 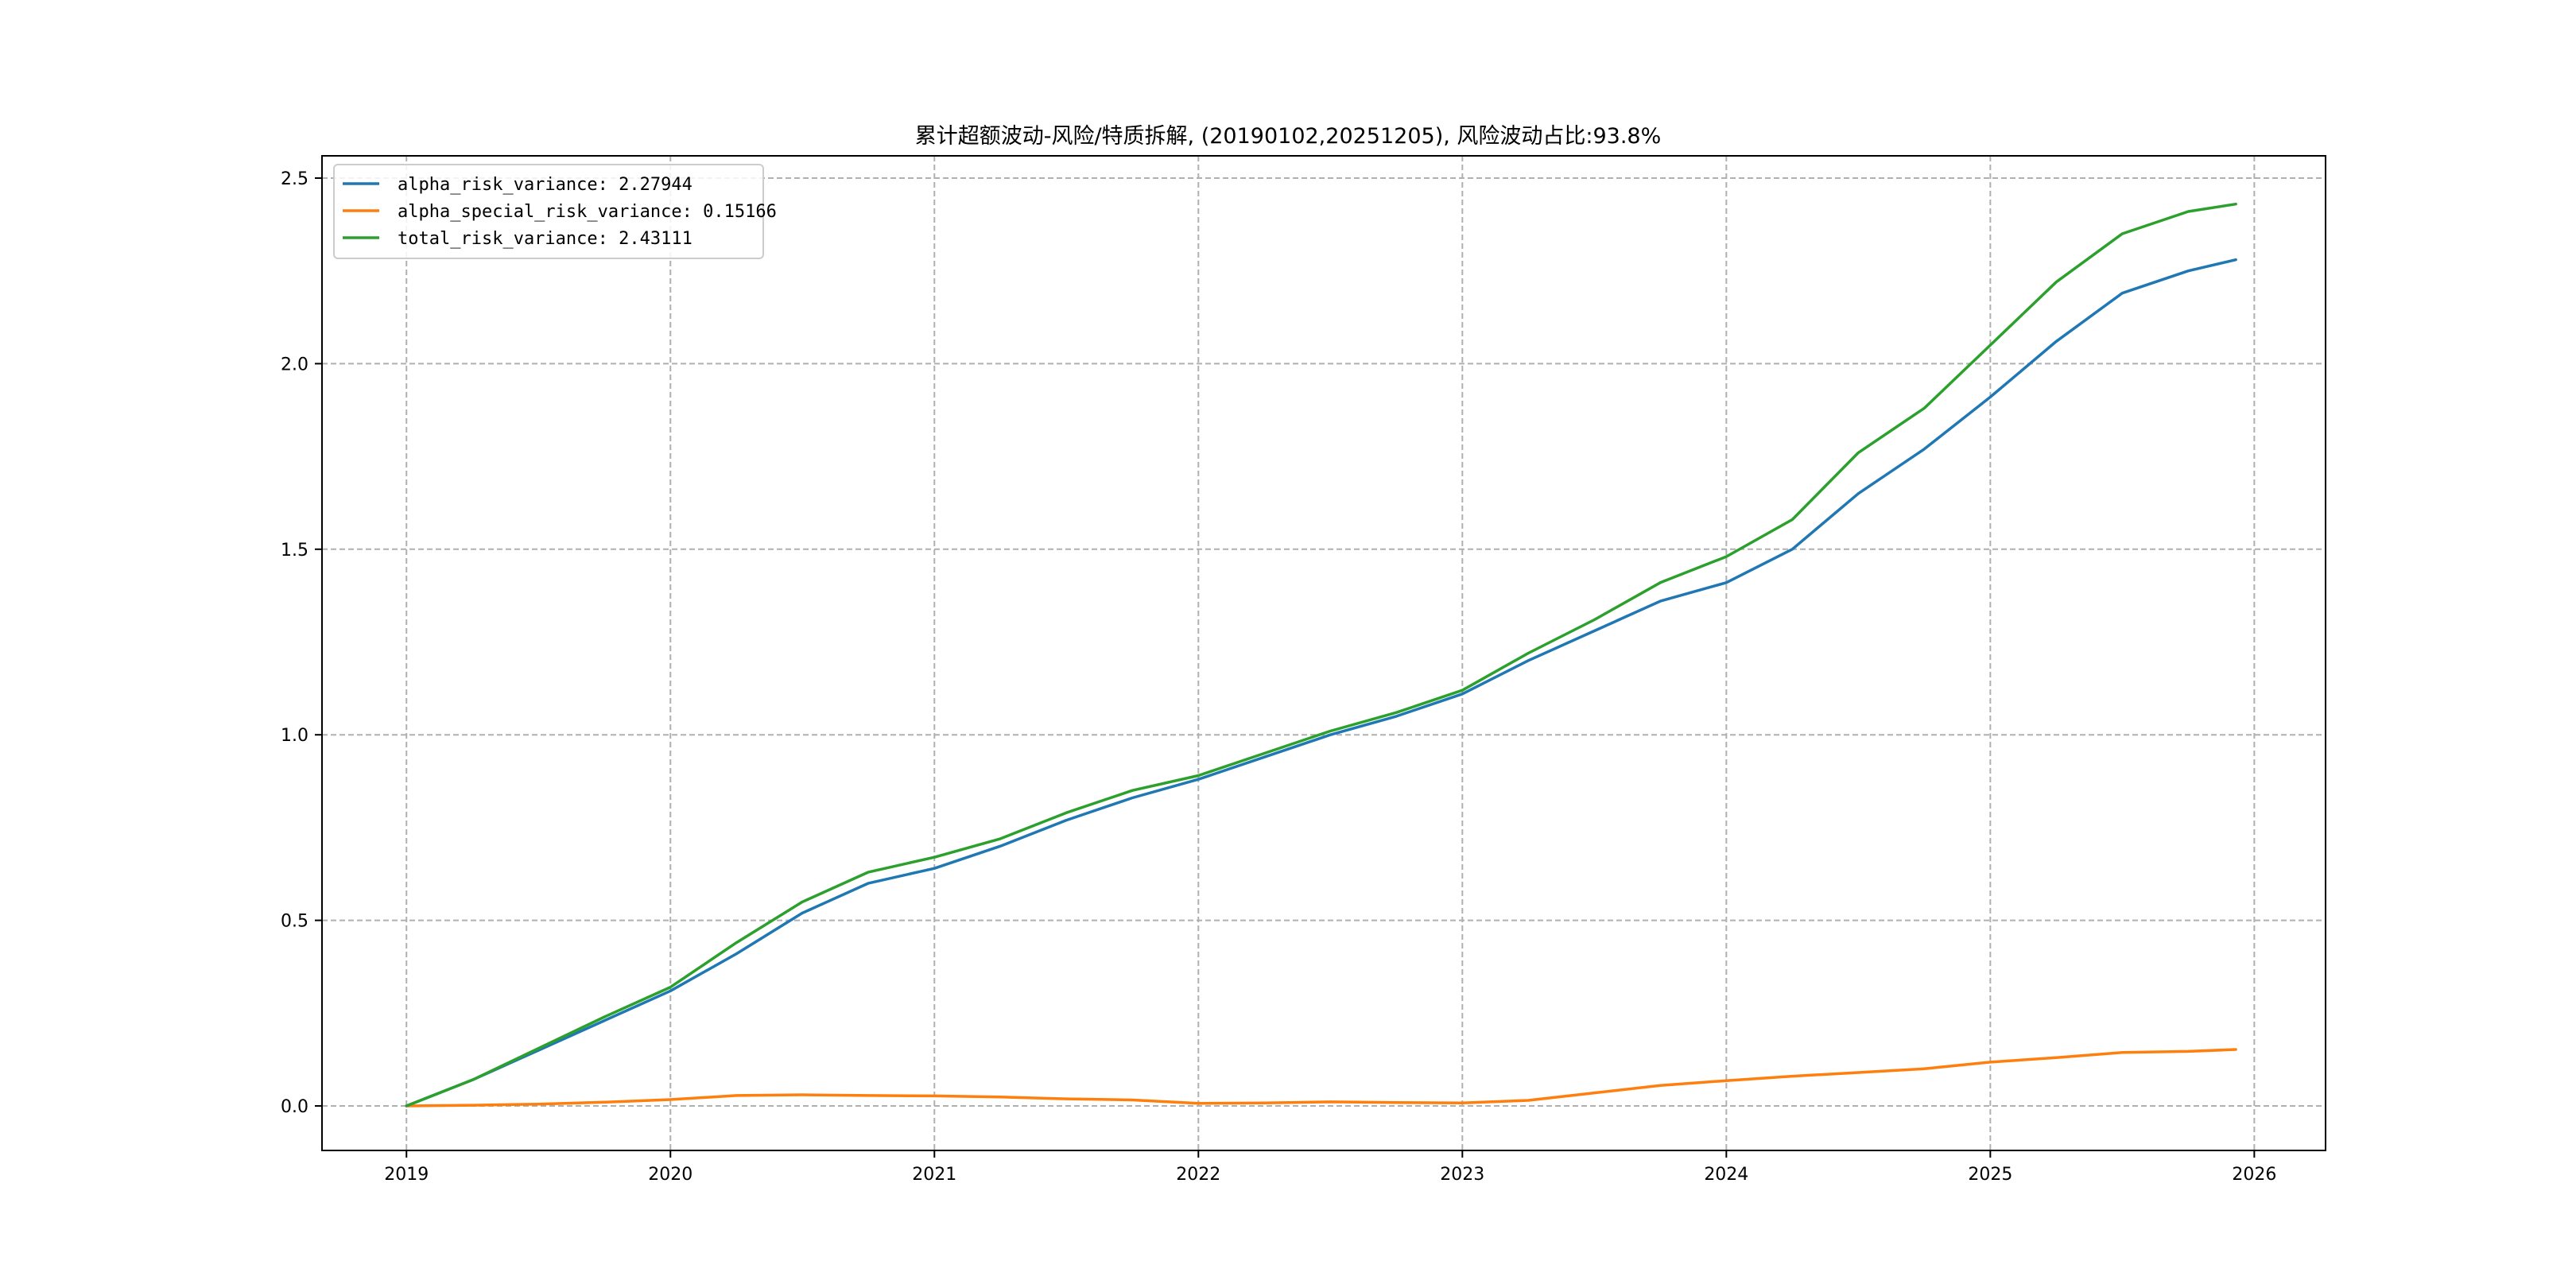 What do you see at coordinates (294, 364) in the screenshot?
I see `y-tick-label-2.0: 2.0` at bounding box center [294, 364].